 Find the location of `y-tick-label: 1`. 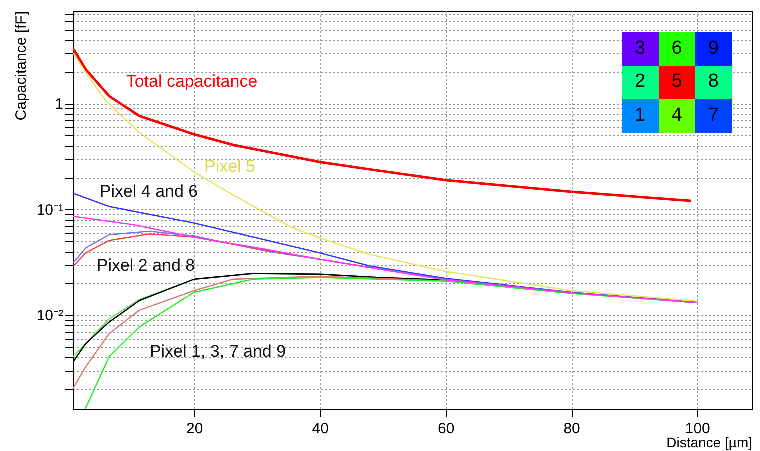

y-tick-label: 1 is located at coordinates (59, 105).